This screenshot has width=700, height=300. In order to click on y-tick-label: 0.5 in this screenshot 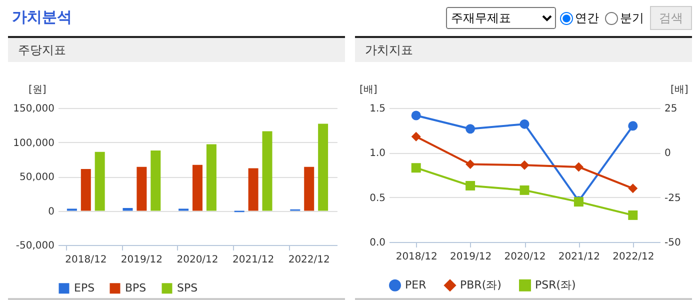, I will do `click(378, 198)`.